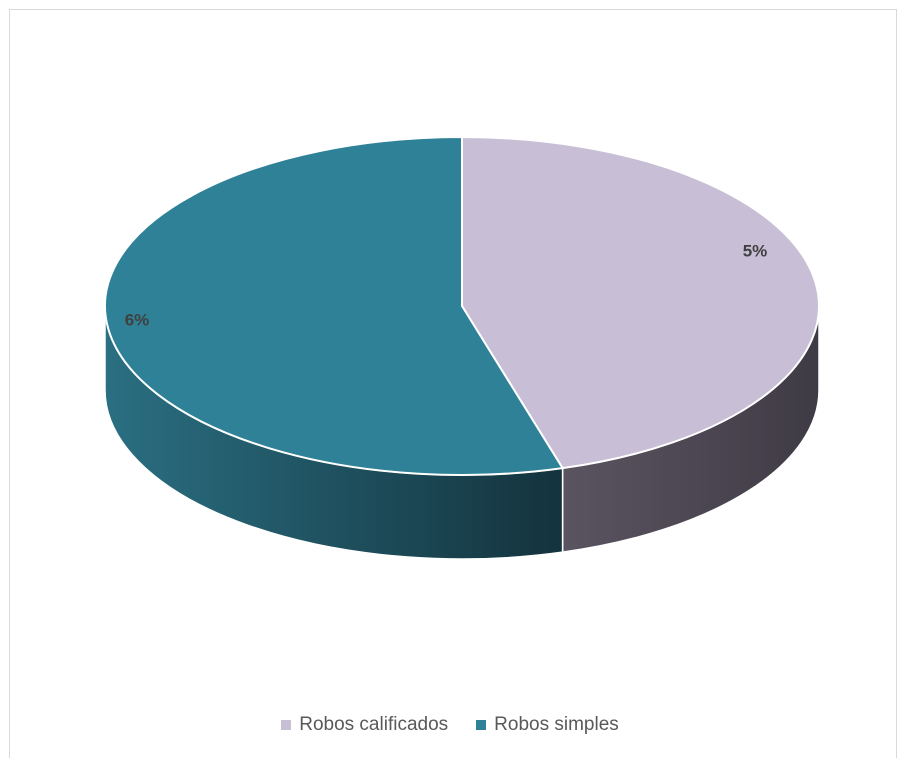  Describe the element at coordinates (137, 319) in the screenshot. I see `data-label-1: 6%` at that location.